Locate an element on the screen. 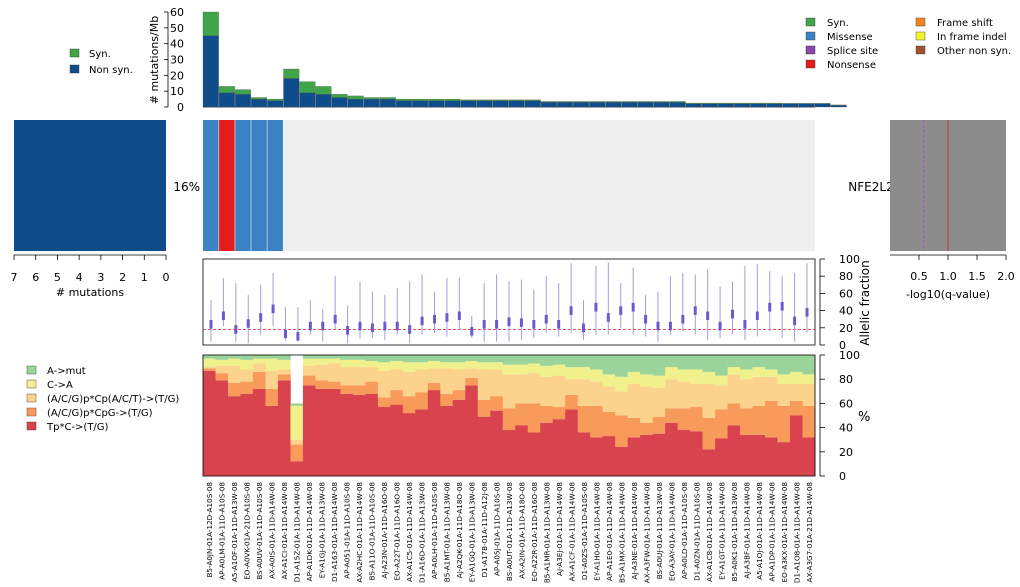 This screenshot has width=1020, height=587. type-legend-swatch is located at coordinates (810, 36).